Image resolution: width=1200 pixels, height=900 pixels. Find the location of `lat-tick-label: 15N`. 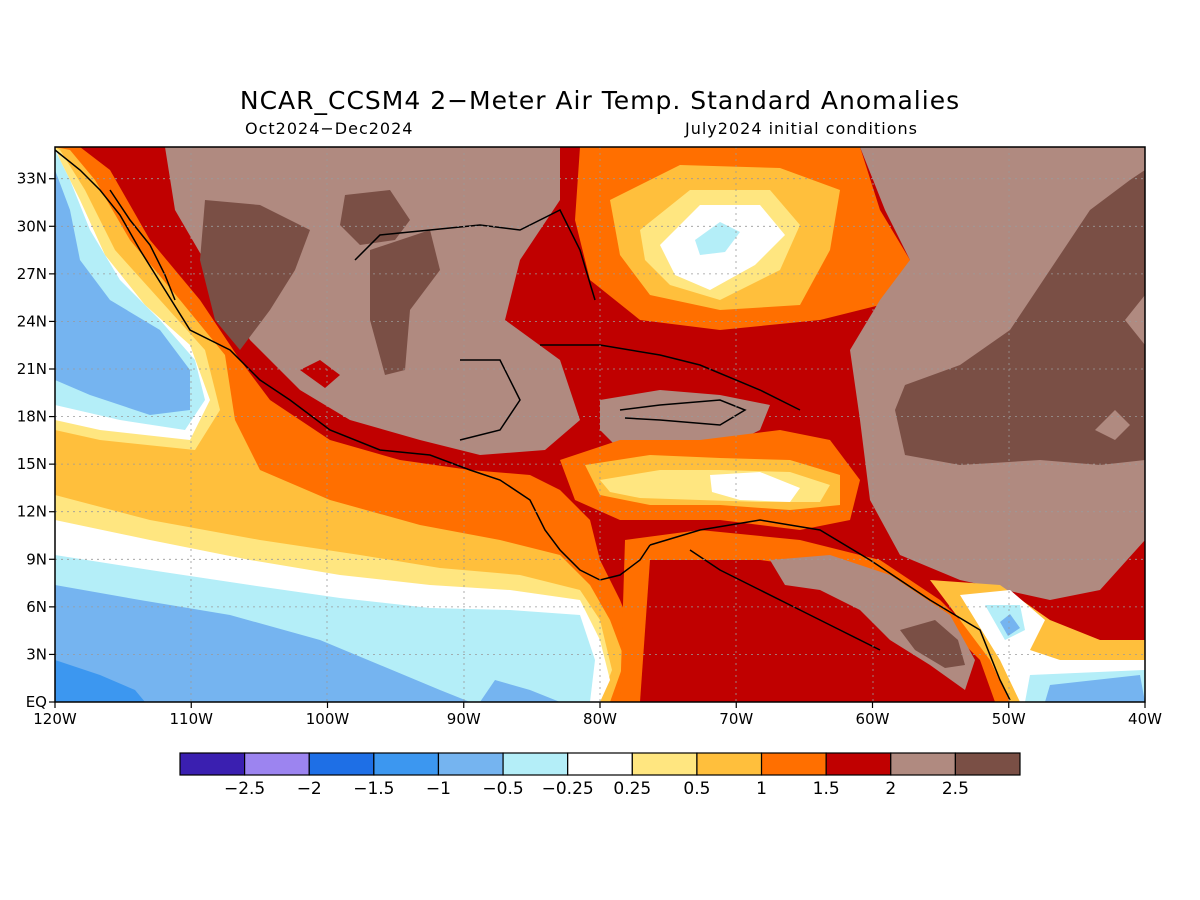

lat-tick-label: 15N is located at coordinates (32, 464).